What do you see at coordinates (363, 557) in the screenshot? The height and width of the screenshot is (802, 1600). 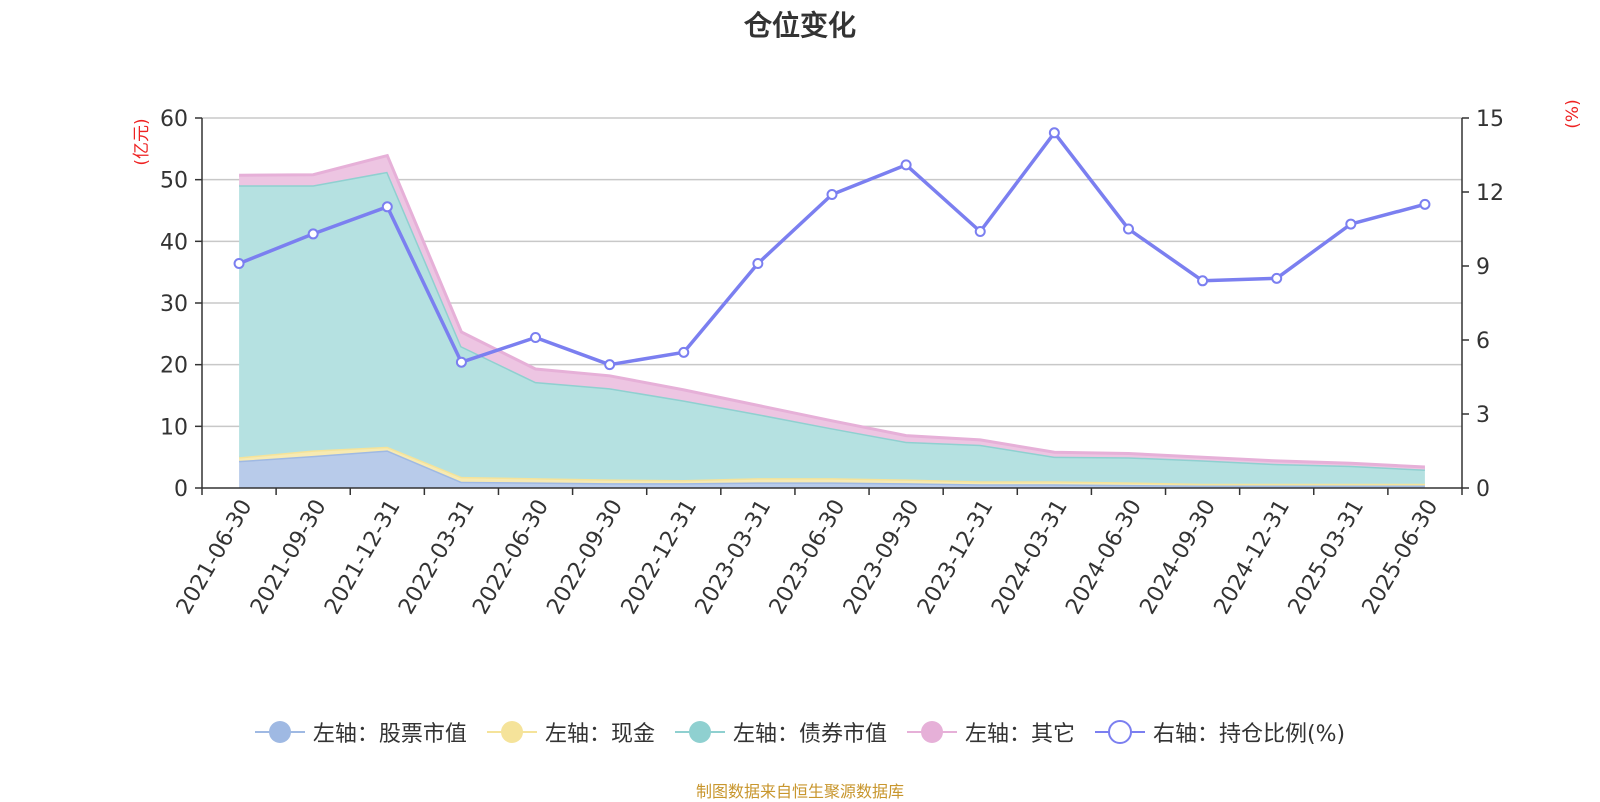 I see `x-axis-tick-label: 2021-12-31` at bounding box center [363, 557].